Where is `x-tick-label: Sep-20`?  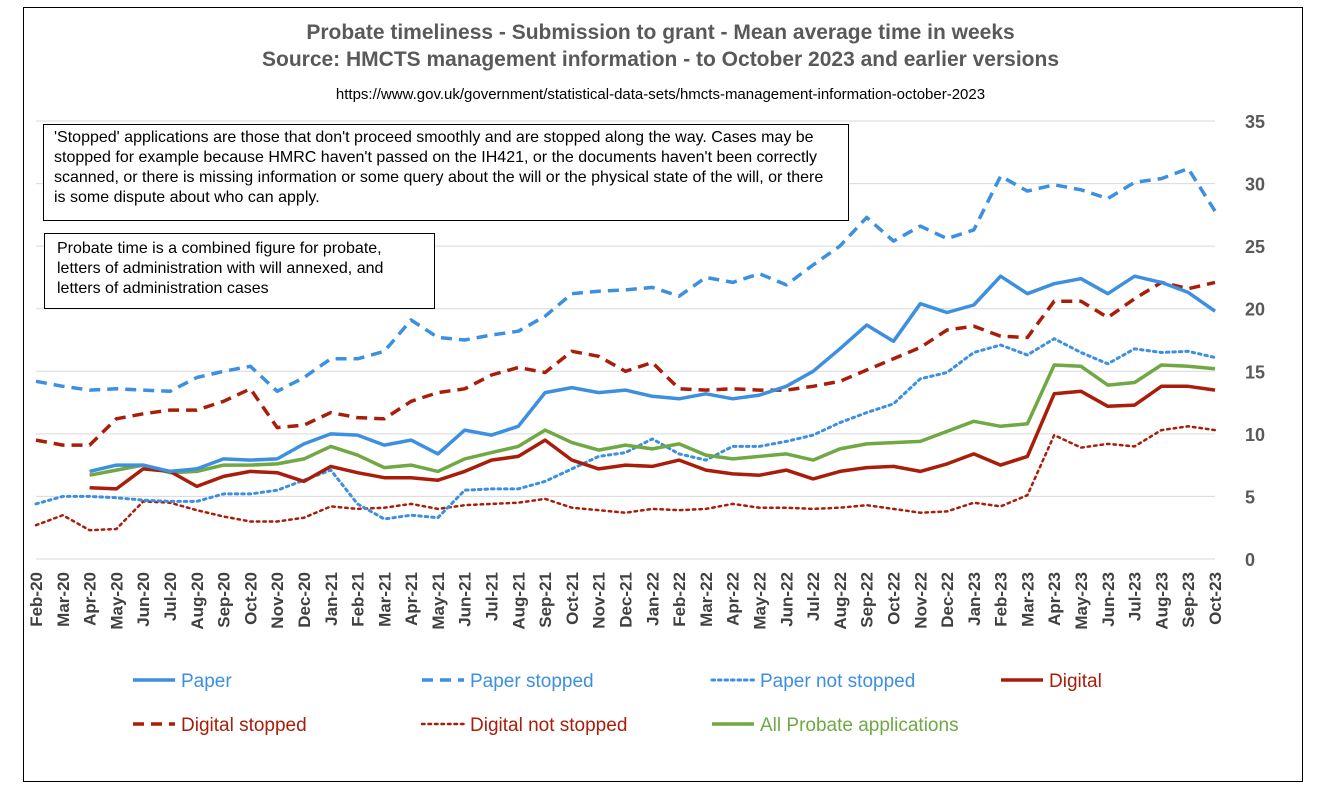 x-tick-label: Sep-20 is located at coordinates (224, 600).